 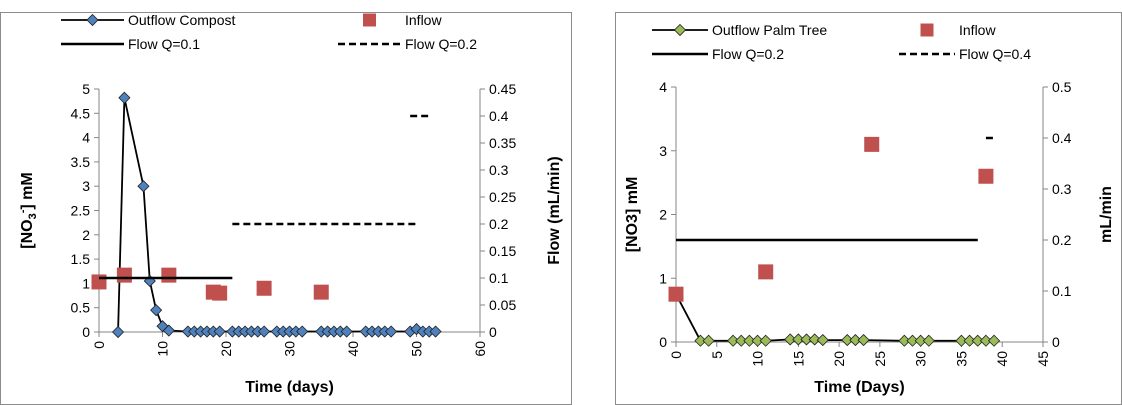 I want to click on y2-axis-title: Flow (mL/min), so click(x=554, y=210).